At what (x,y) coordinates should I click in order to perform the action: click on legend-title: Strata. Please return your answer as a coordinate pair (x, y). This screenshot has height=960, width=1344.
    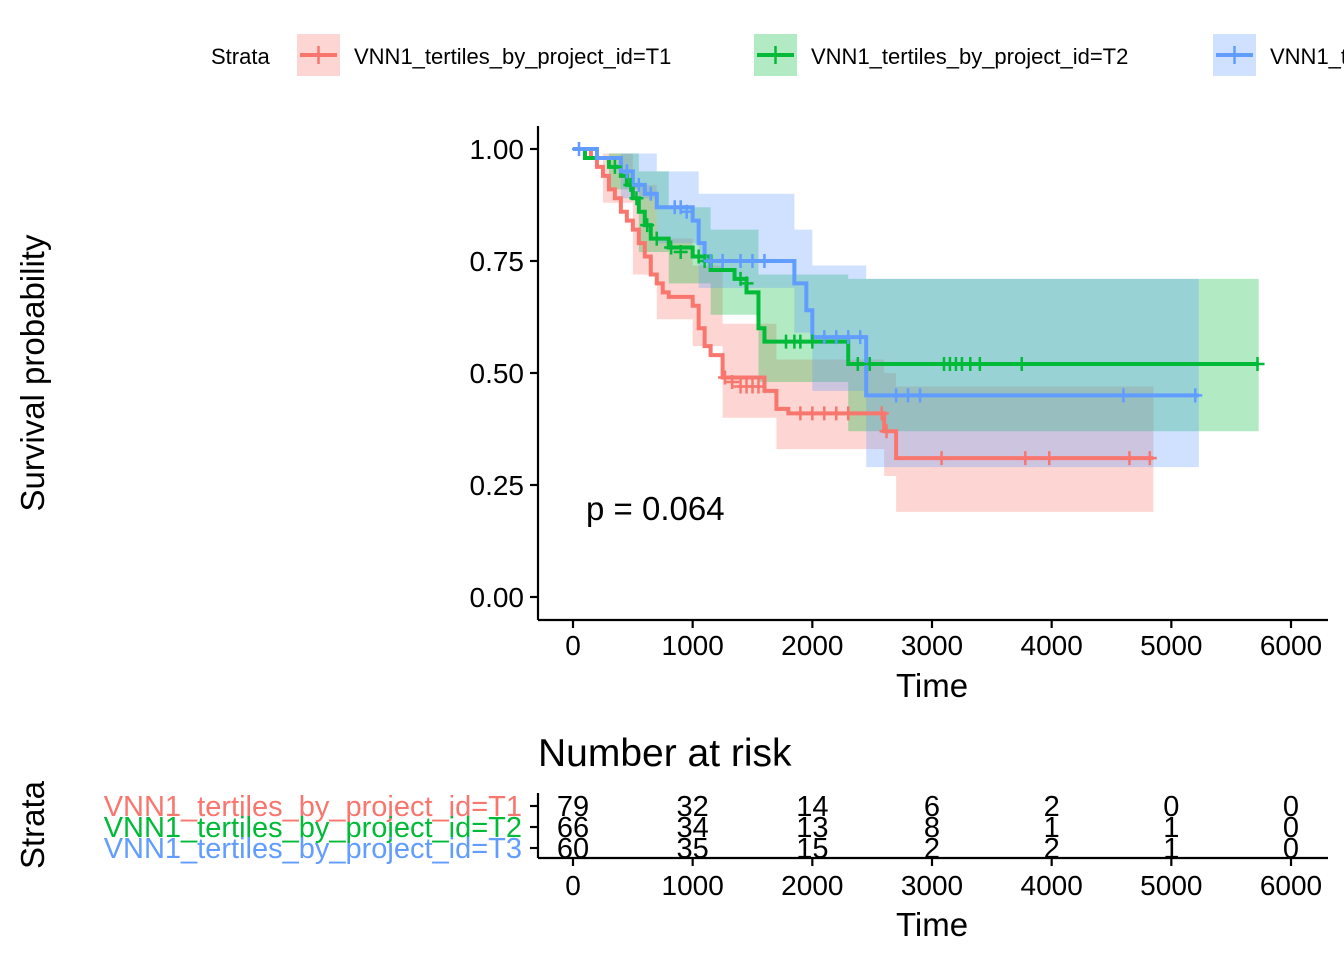
    Looking at the image, I should click on (240, 56).